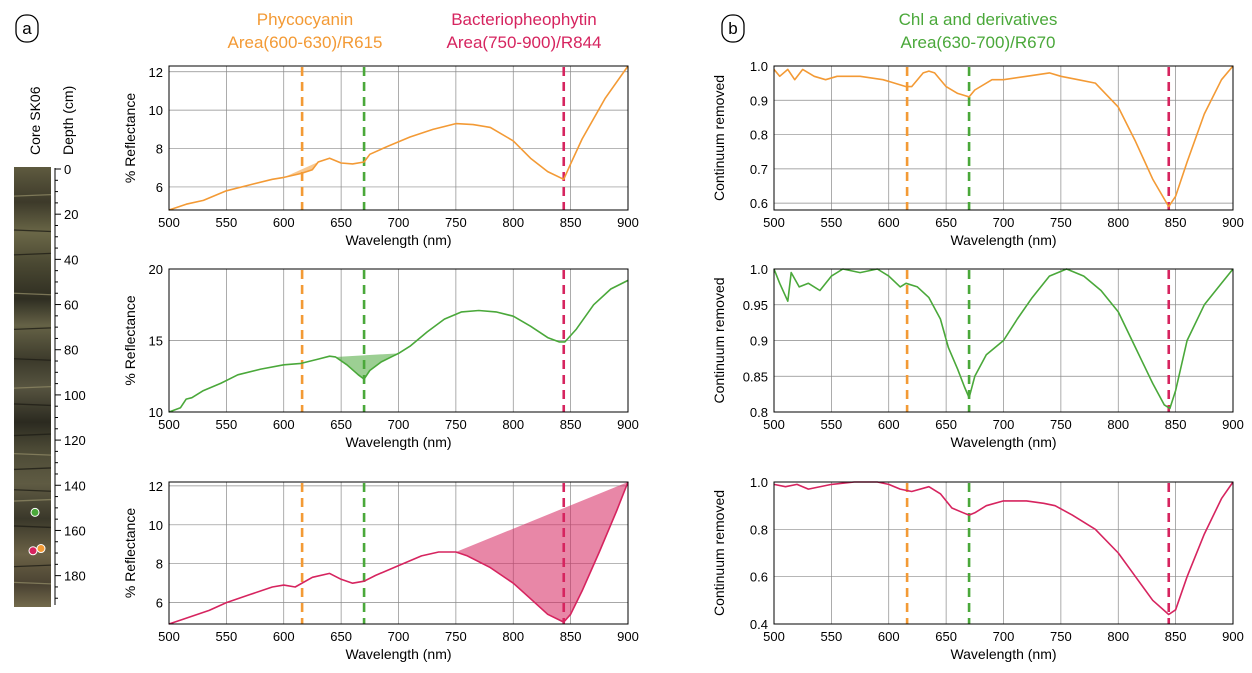 The width and height of the screenshot is (1252, 673). Describe the element at coordinates (159, 564) in the screenshot. I see `y-tick-label: 8` at that location.